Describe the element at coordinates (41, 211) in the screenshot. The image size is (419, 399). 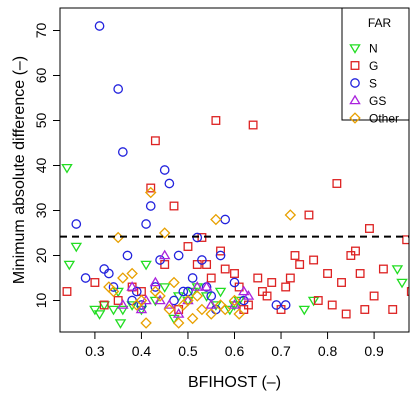
I see `y-tick-label: 30` at that location.